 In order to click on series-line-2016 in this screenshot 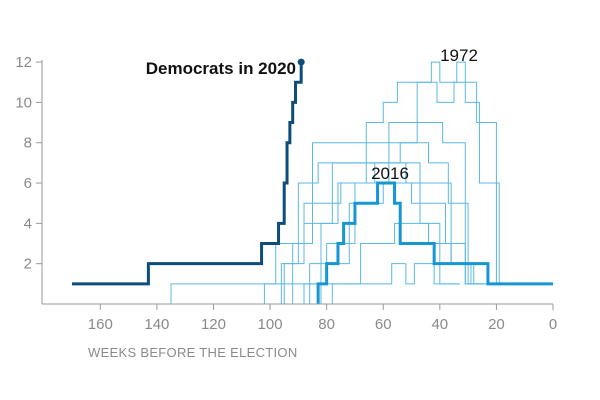, I will do `click(434, 242)`.